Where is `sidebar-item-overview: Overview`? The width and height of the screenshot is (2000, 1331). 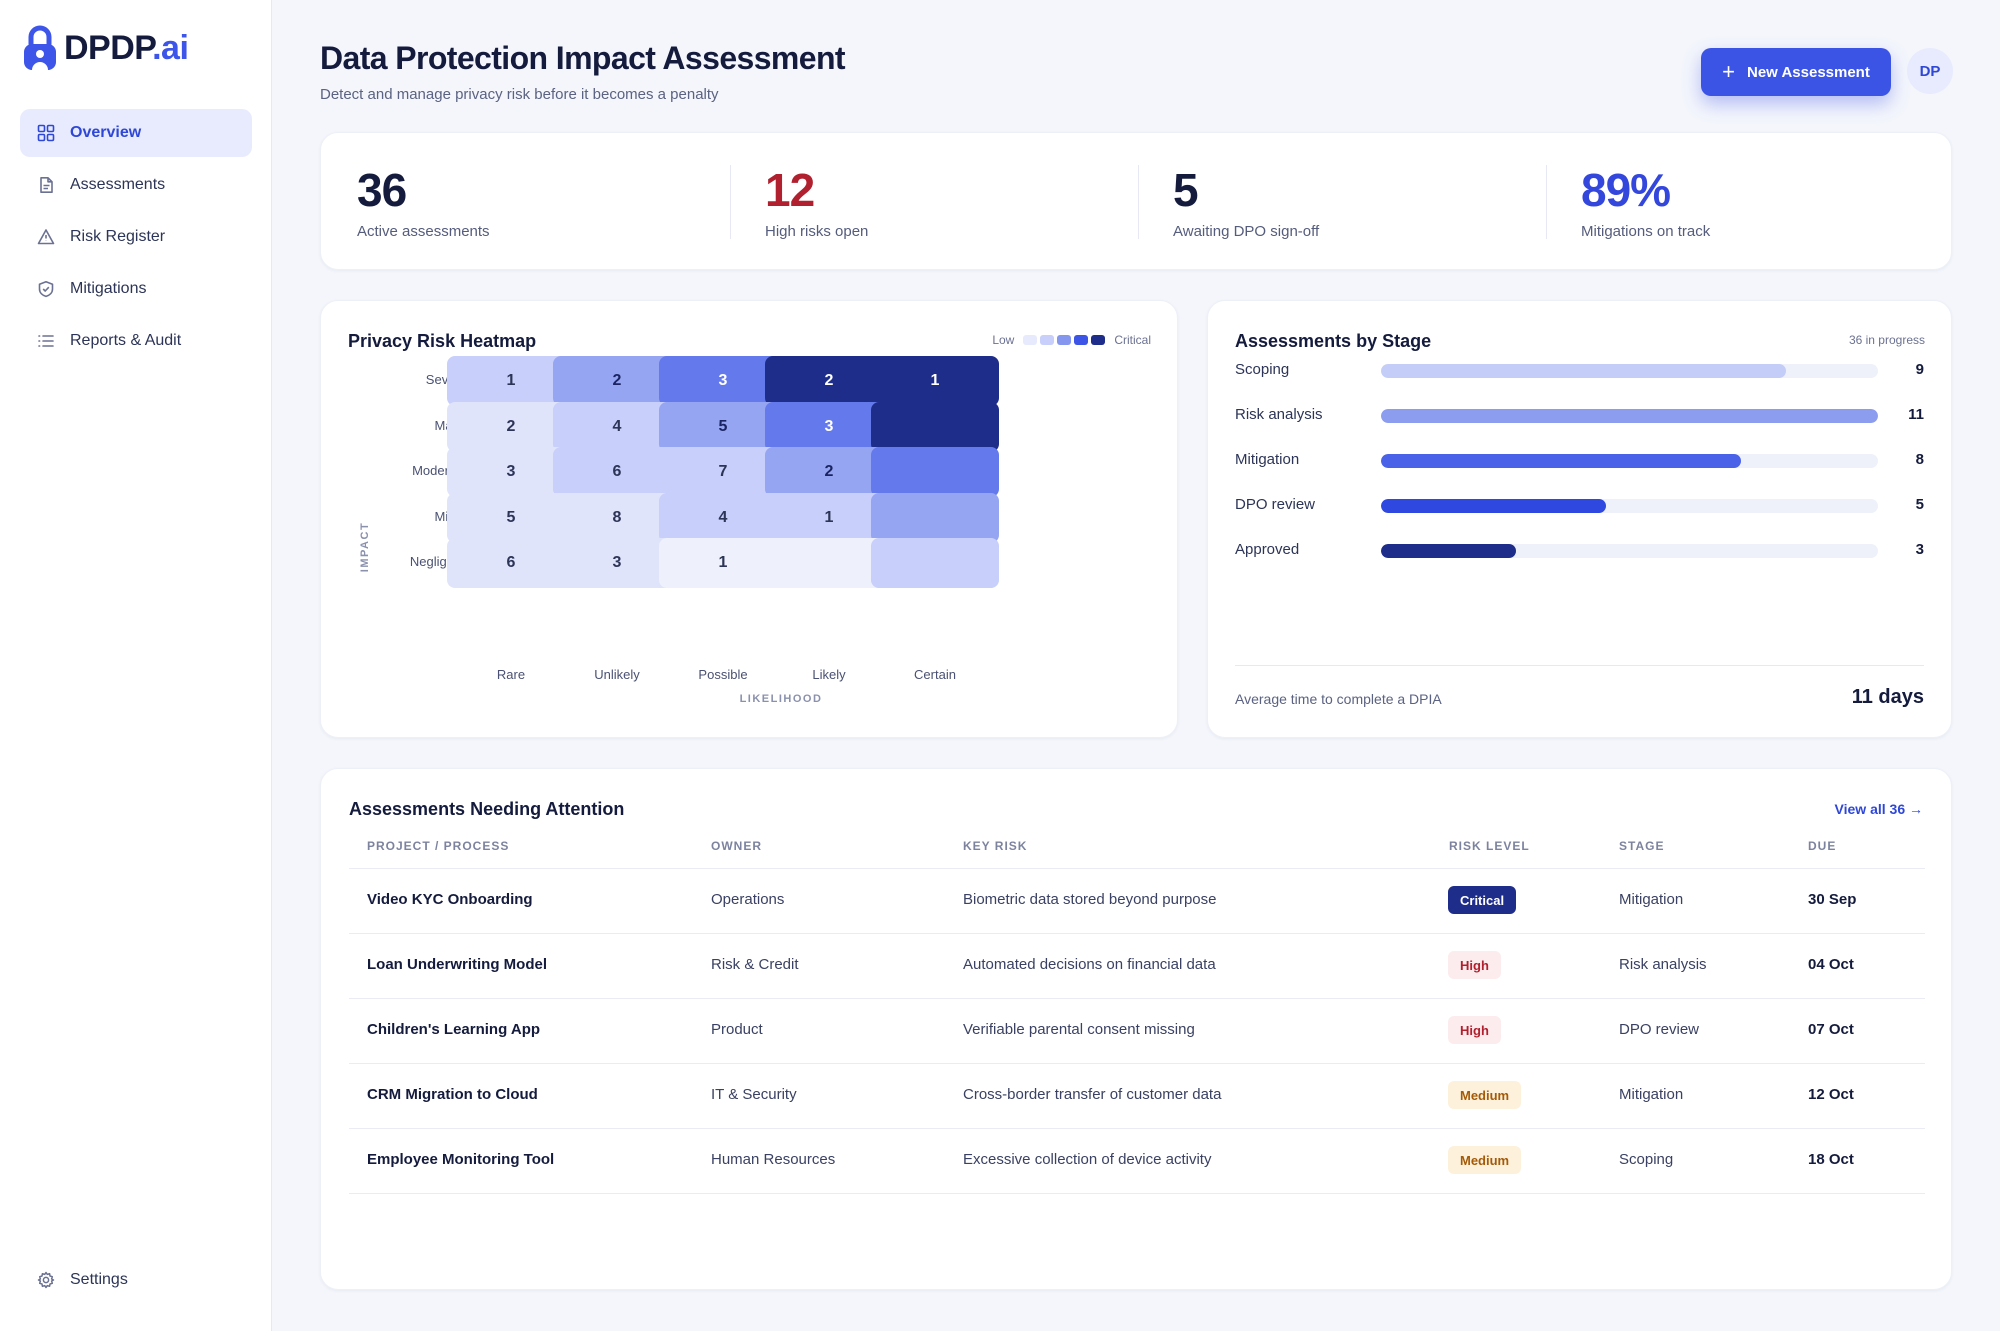
sidebar-item-overview: Overview is located at coordinates (136, 133).